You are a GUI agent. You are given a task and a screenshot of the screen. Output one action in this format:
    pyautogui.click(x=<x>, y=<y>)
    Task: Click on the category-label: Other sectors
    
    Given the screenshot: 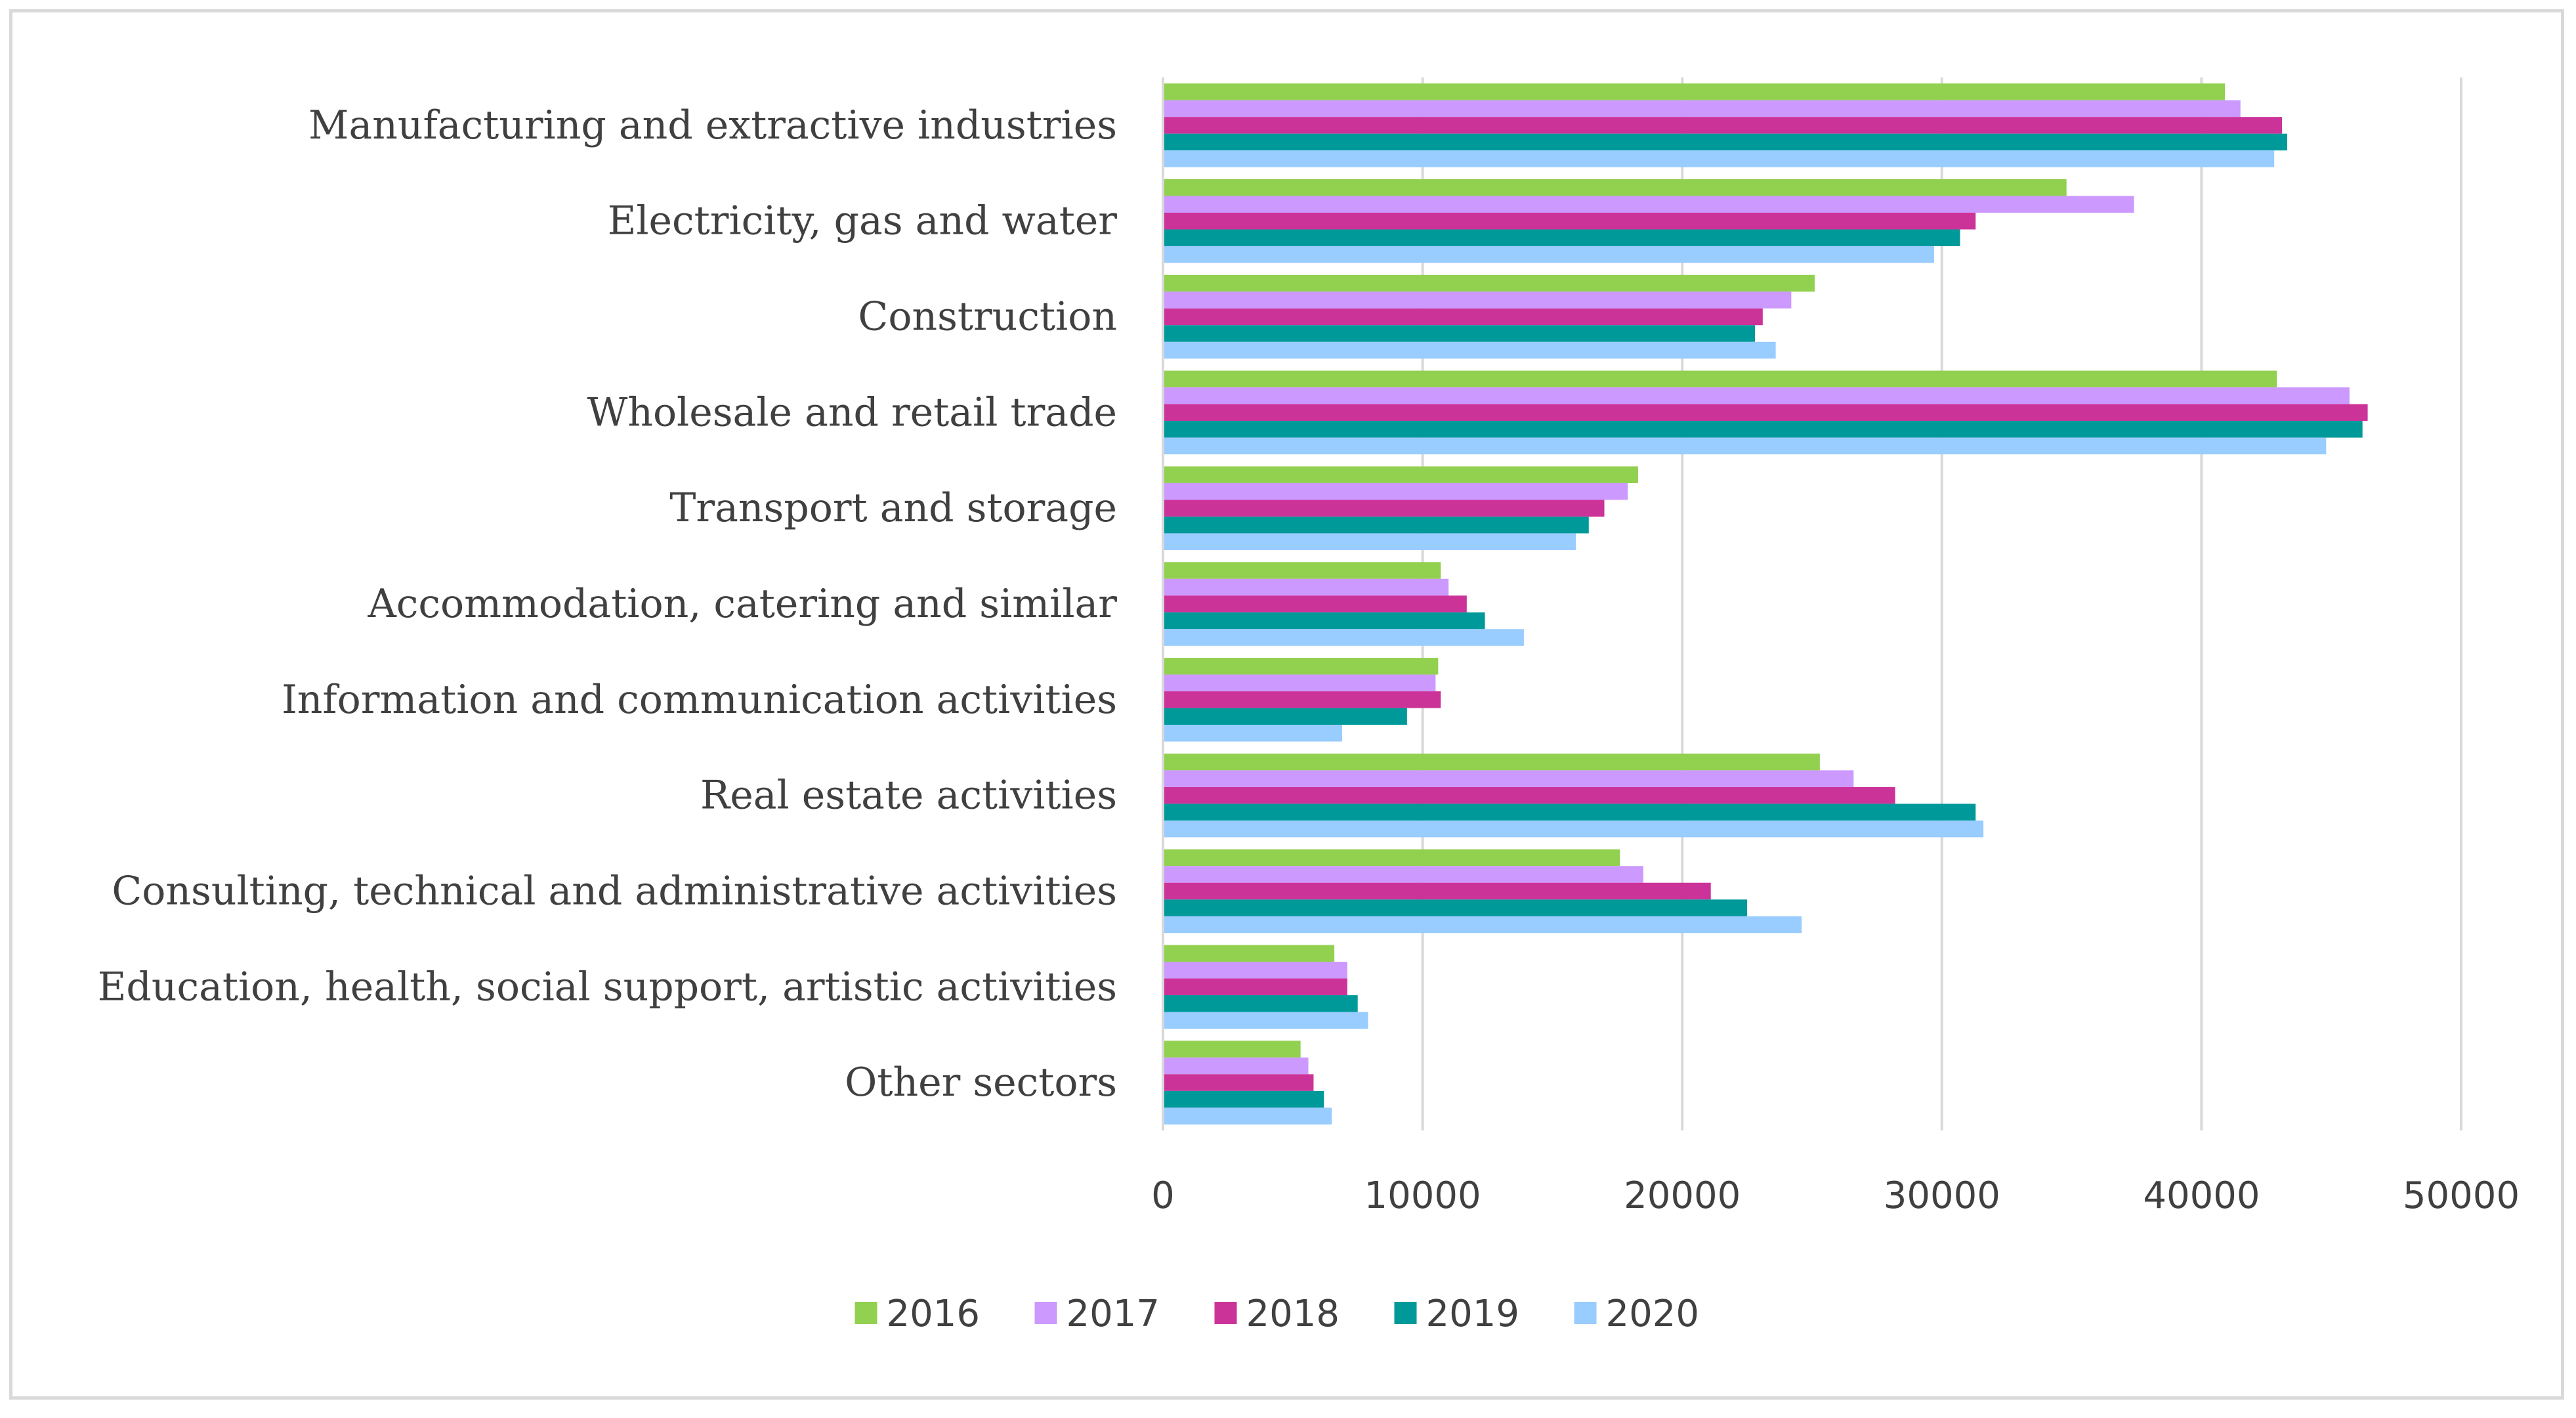 What is the action you would take?
    pyautogui.click(x=981, y=1083)
    